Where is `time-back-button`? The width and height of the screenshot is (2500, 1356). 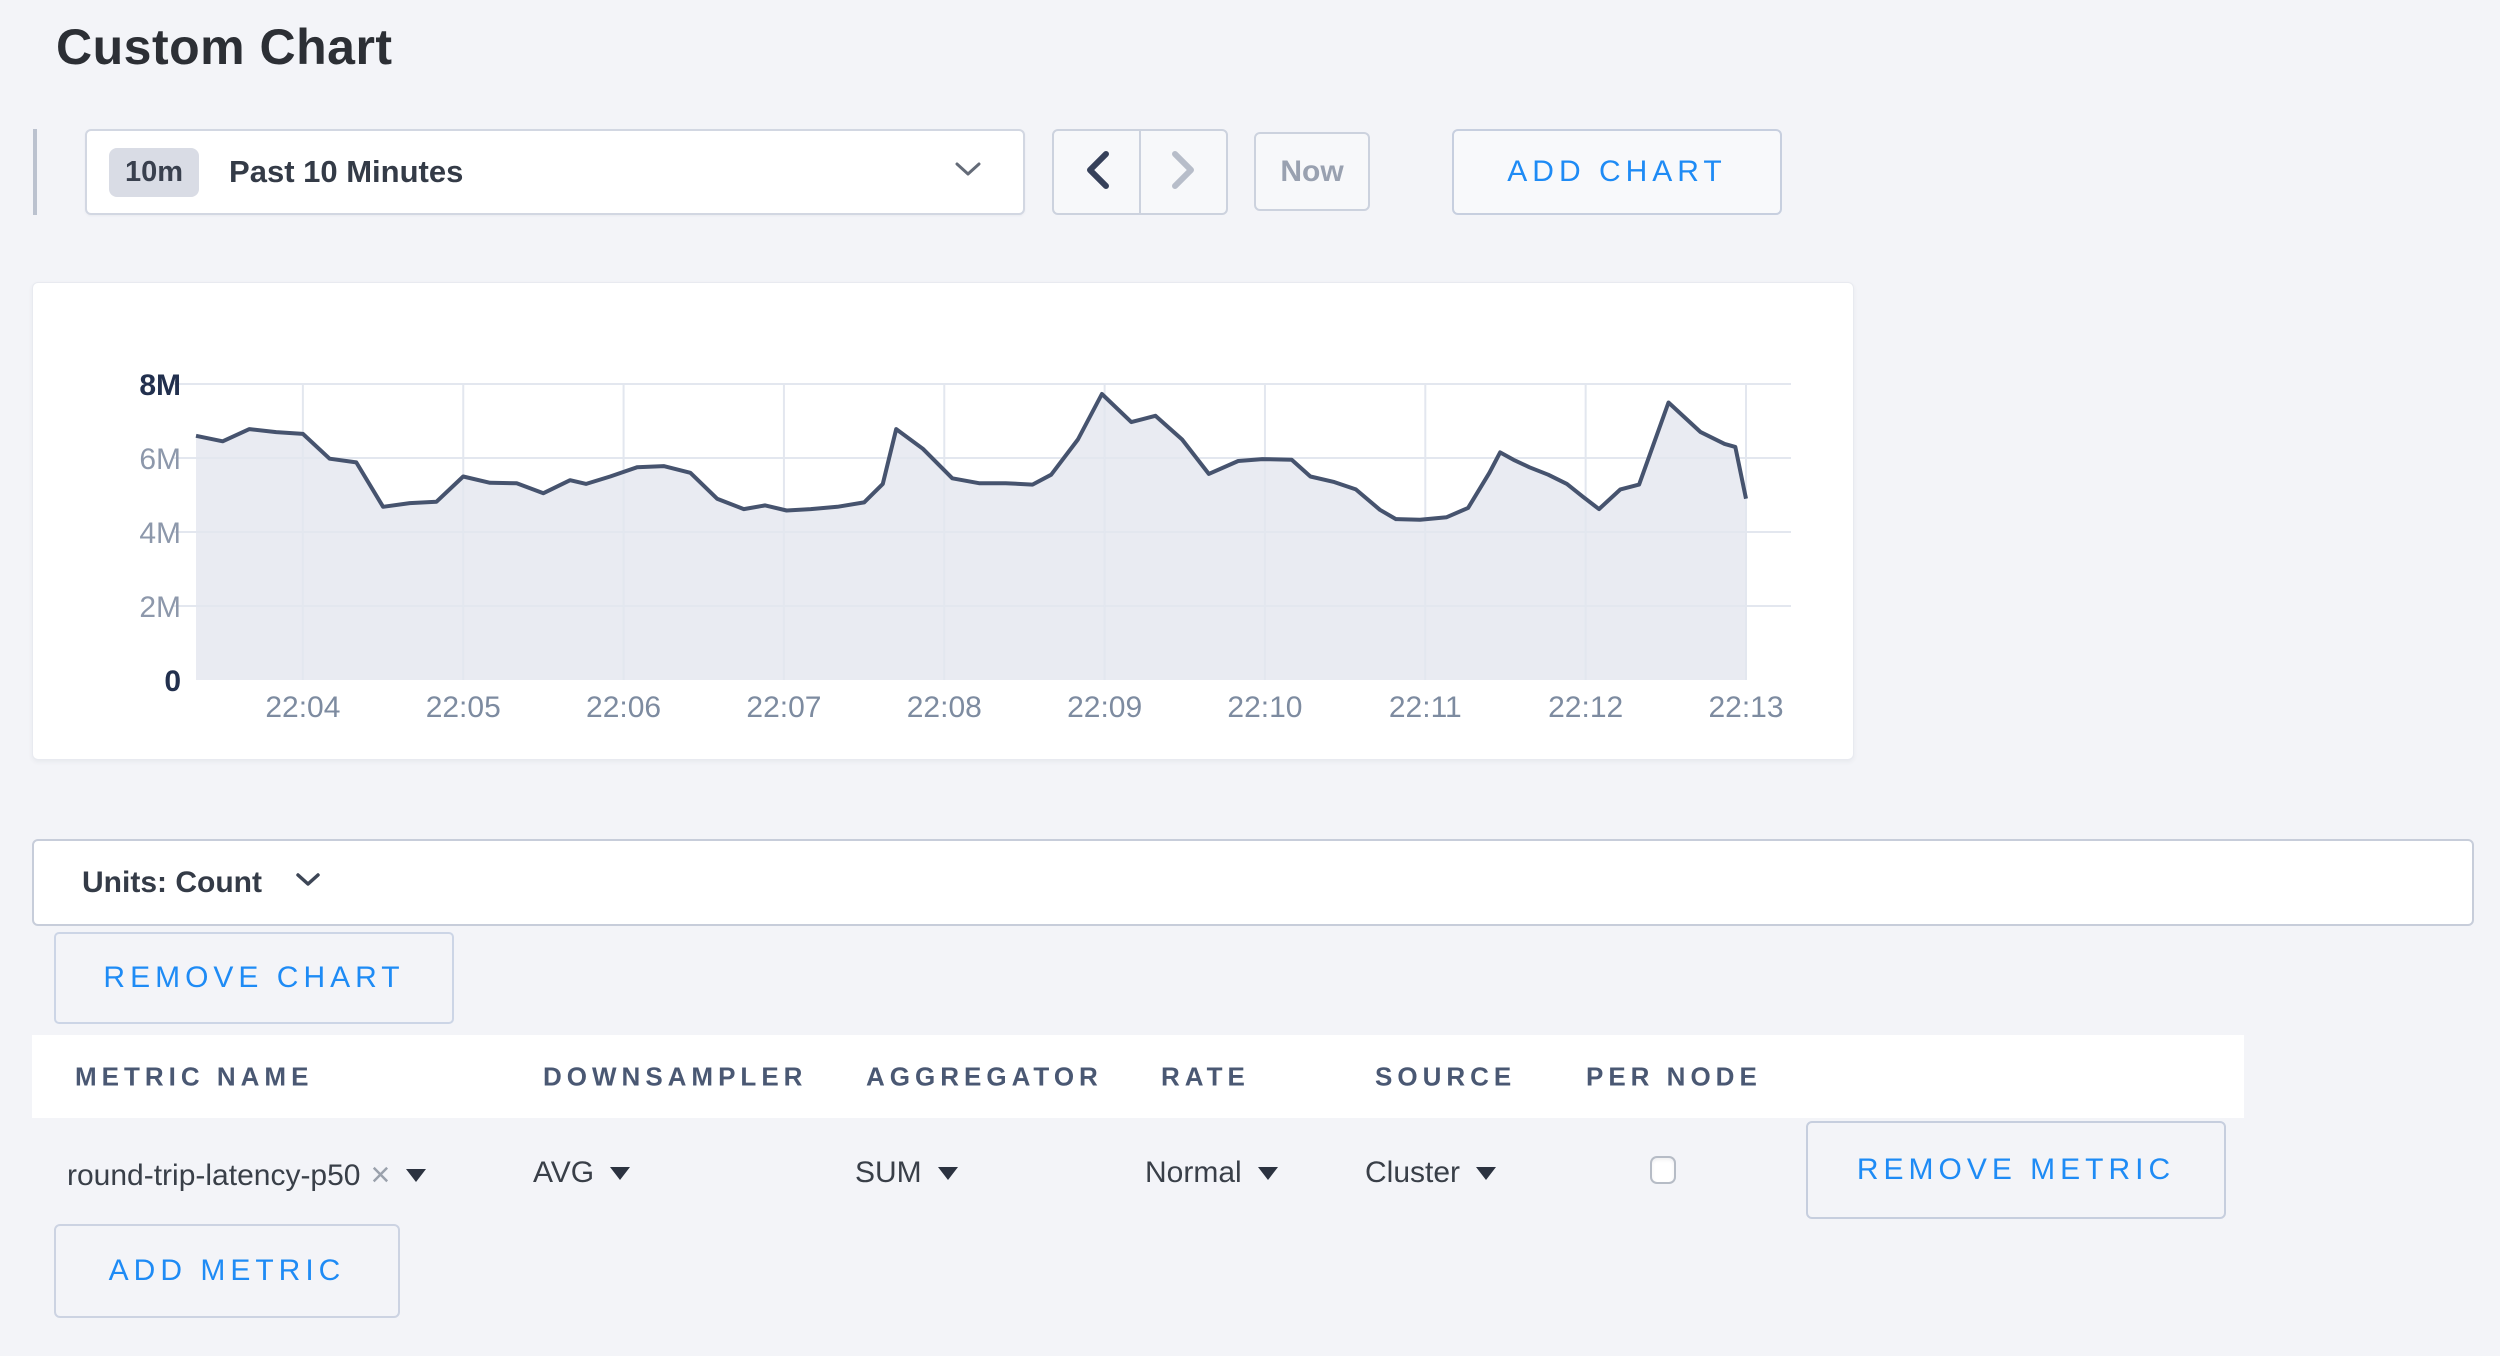
time-back-button is located at coordinates (1097, 172).